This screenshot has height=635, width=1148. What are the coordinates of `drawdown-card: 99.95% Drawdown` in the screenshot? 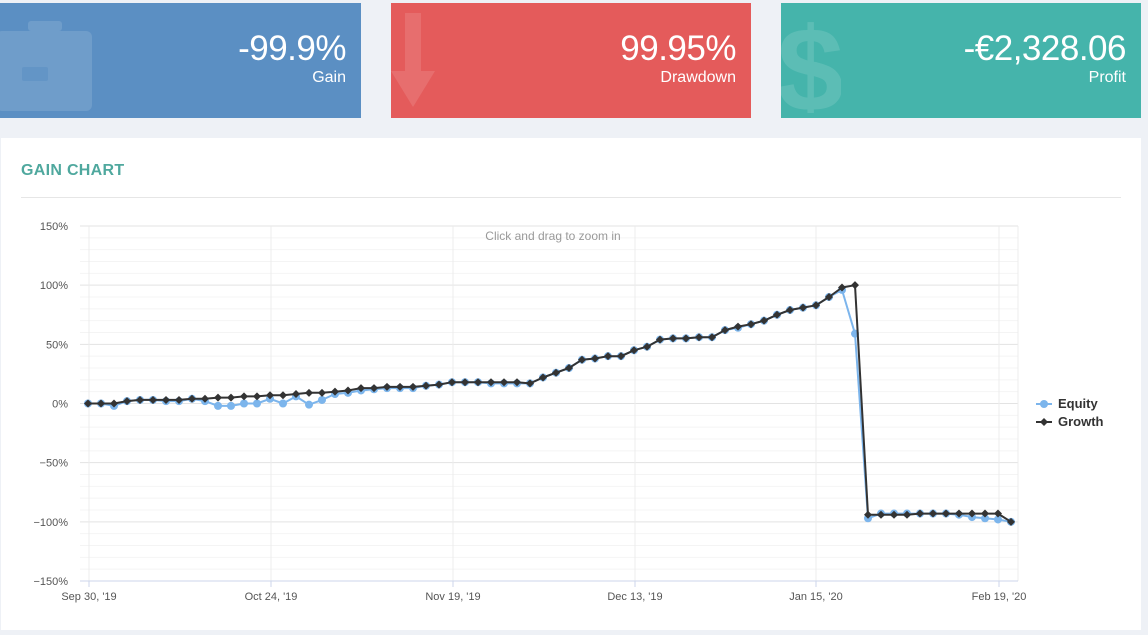 It's located at (571, 60).